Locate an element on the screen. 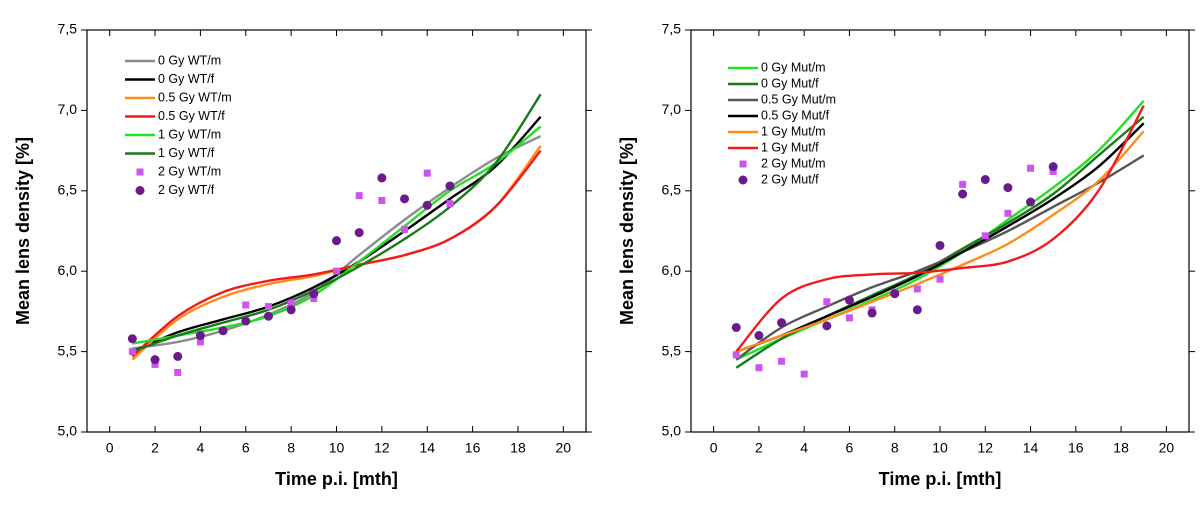  legend-label: 0 Gy WT/m is located at coordinates (189, 60).